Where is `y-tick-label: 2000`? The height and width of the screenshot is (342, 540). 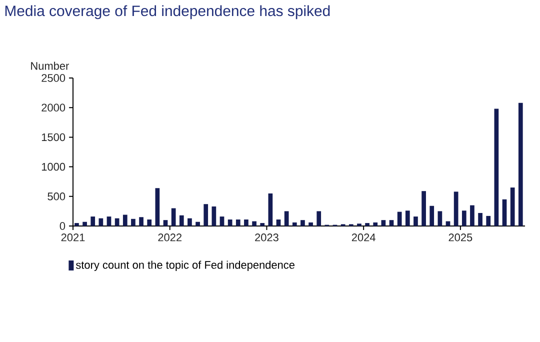
y-tick-label: 2000 is located at coordinates (54, 108).